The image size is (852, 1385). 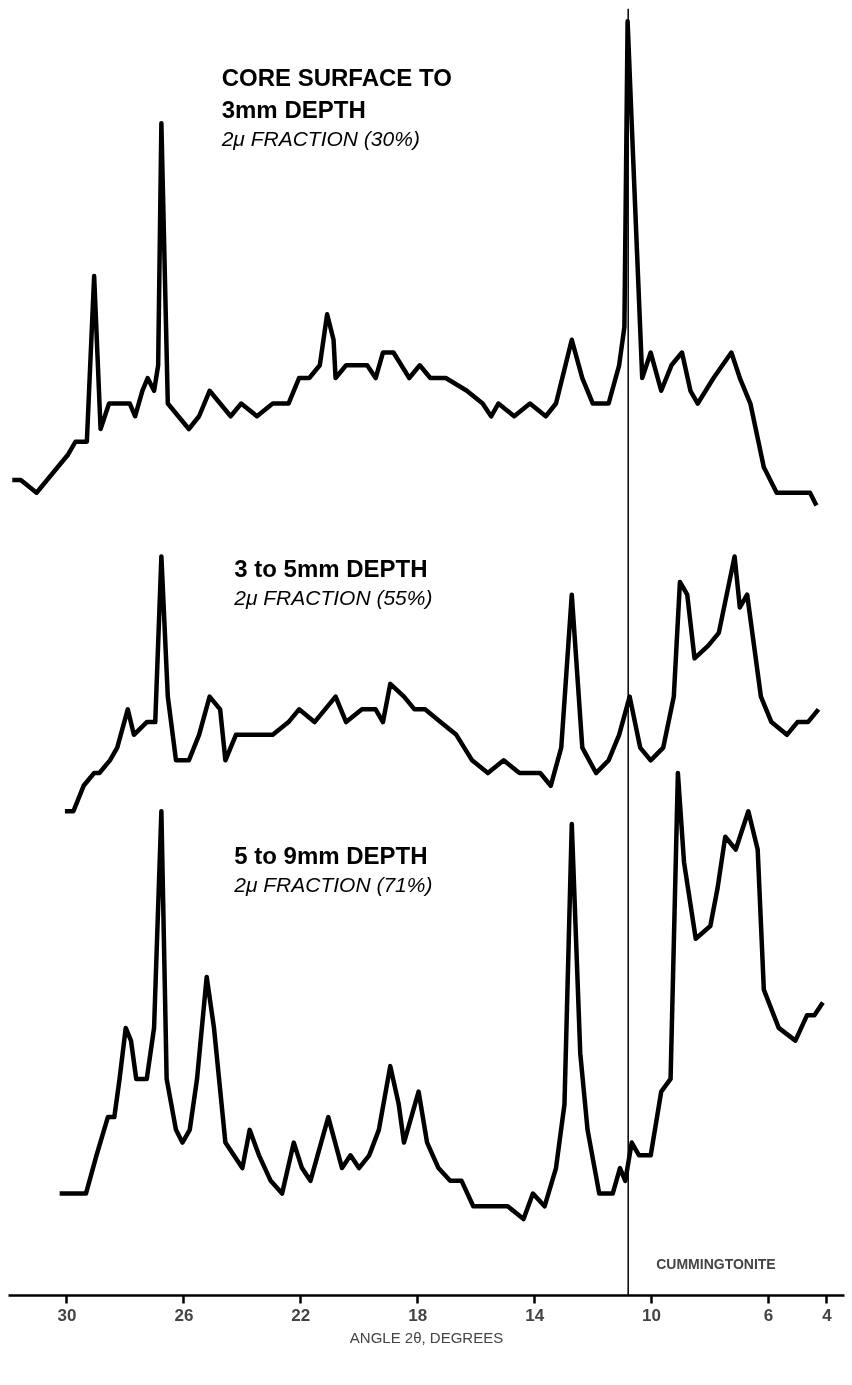 What do you see at coordinates (652, 1315) in the screenshot?
I see `x-tick-label: 10` at bounding box center [652, 1315].